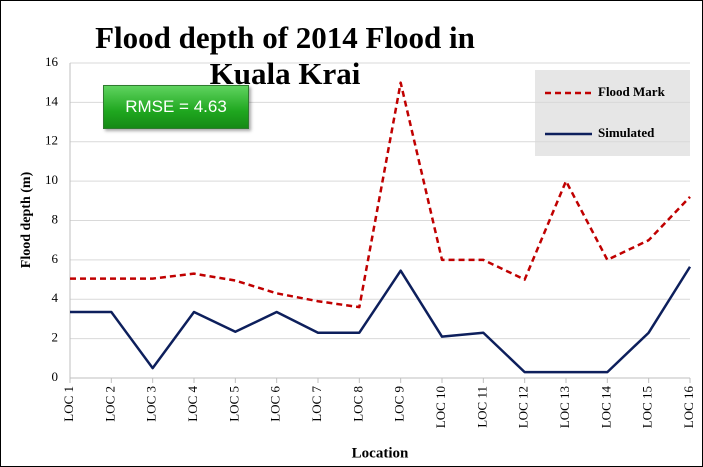 This screenshot has height=467, width=703. I want to click on annotation: RMSE = 4.63, so click(176, 107).